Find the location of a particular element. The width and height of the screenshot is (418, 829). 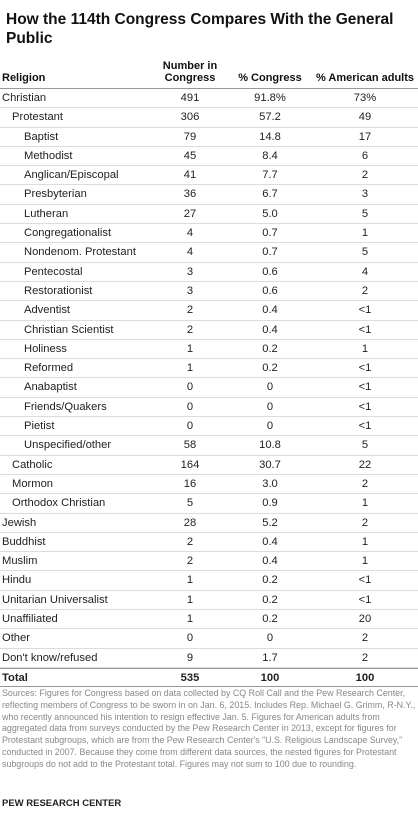

religion-cell: Unaffiliated is located at coordinates (30, 619).